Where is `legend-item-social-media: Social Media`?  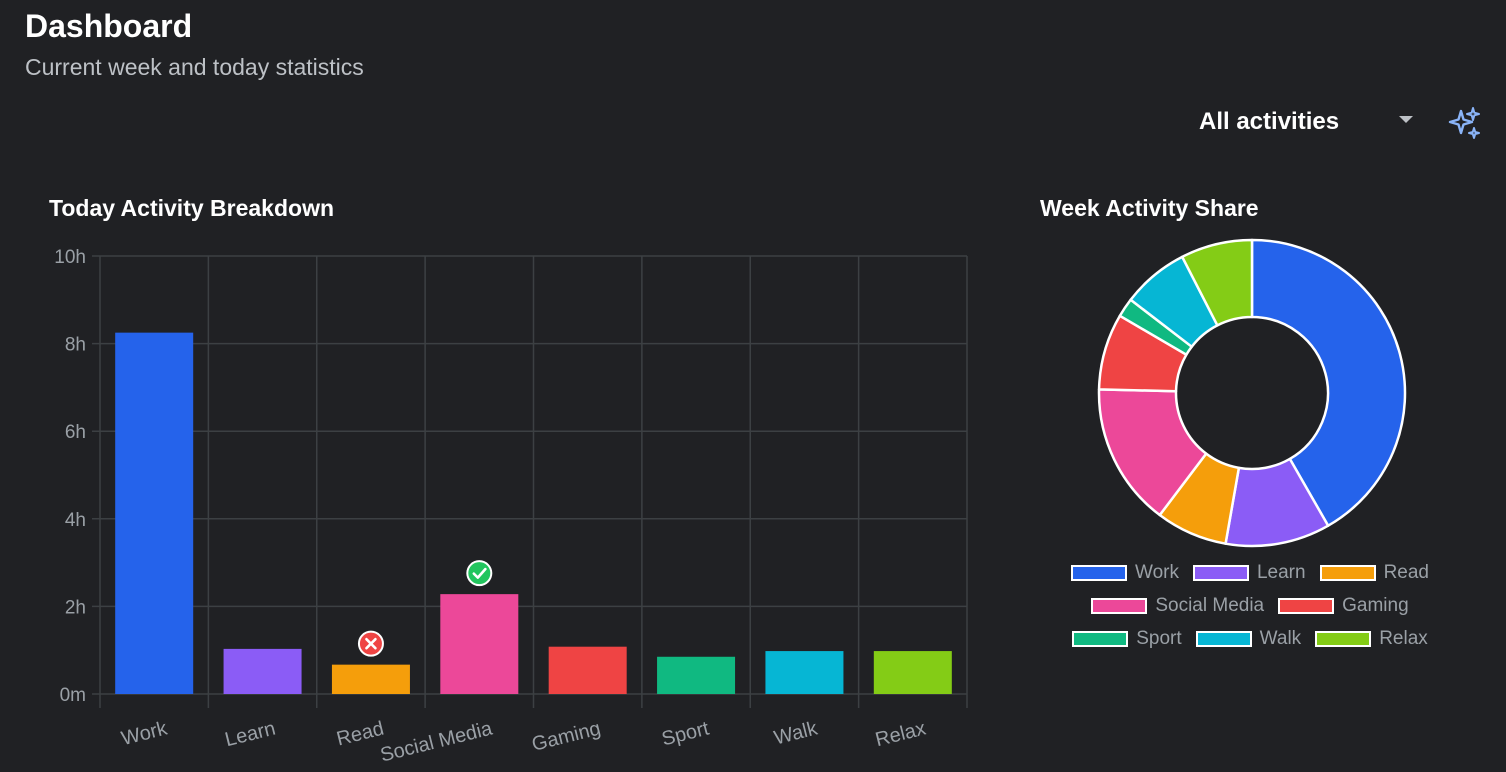
legend-item-social-media: Social Media is located at coordinates (1177, 606).